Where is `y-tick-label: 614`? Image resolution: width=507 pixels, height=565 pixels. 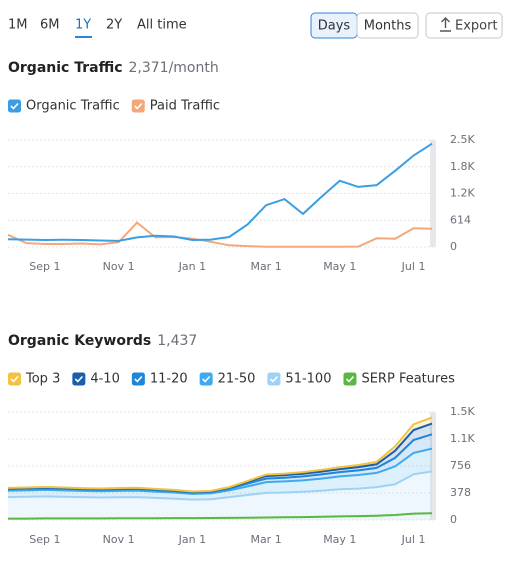
y-tick-label: 614 is located at coordinates (460, 219).